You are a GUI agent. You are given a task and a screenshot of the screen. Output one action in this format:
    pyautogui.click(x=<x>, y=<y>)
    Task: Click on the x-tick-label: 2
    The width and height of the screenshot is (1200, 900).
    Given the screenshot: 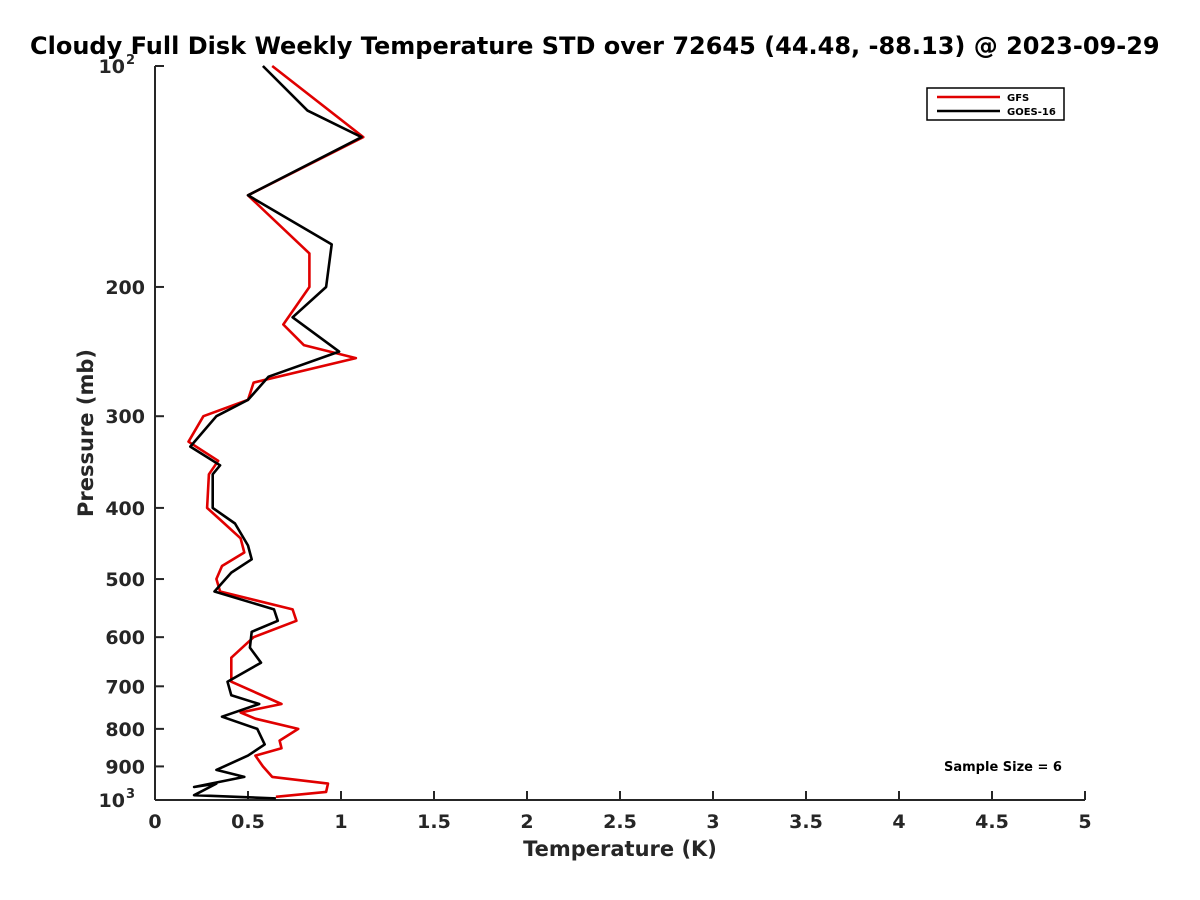 What is the action you would take?
    pyautogui.click(x=526, y=822)
    